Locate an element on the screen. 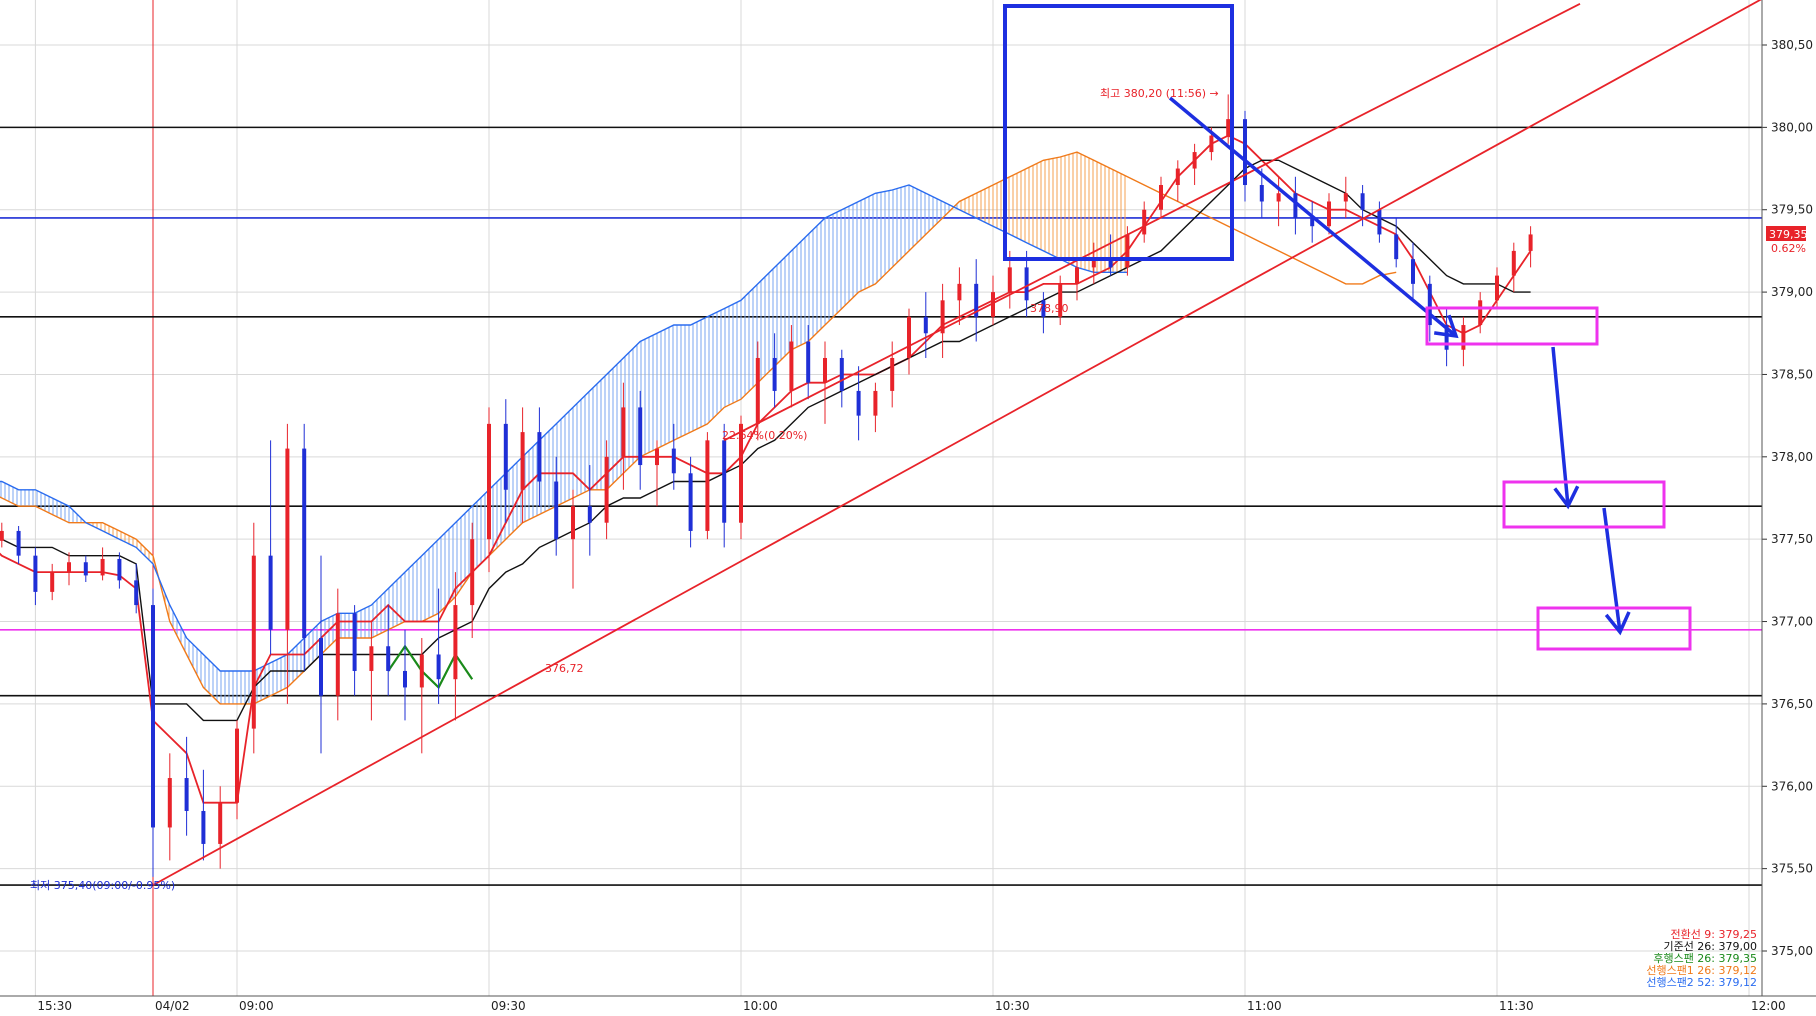  legend-entry: 선행스팬2 52: 379,12 is located at coordinates (1701, 982).